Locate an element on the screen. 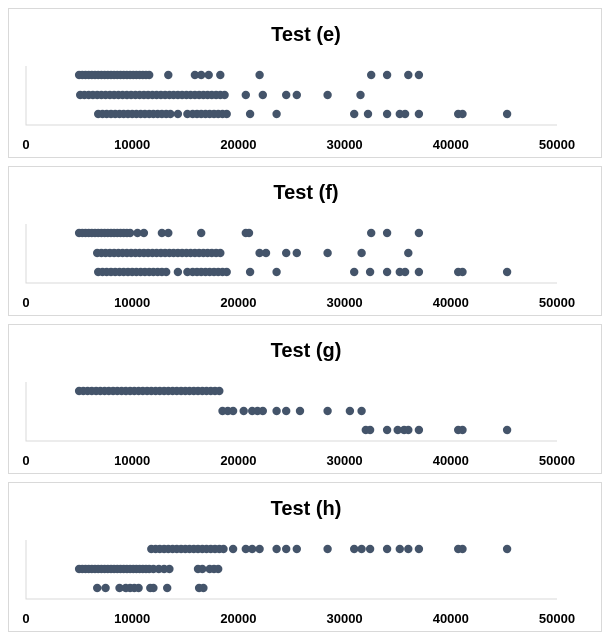 The height and width of the screenshot is (642, 610). chart-title: Test (f) is located at coordinates (305, 193).